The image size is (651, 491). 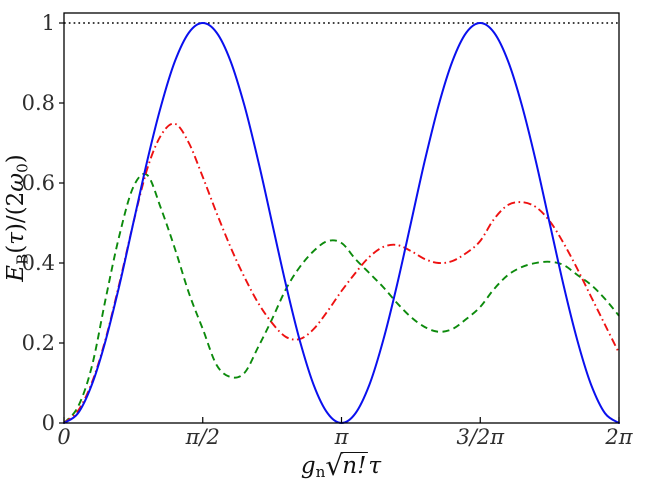 I want to click on x-axis-label: gn√n!τ, so click(x=341, y=465).